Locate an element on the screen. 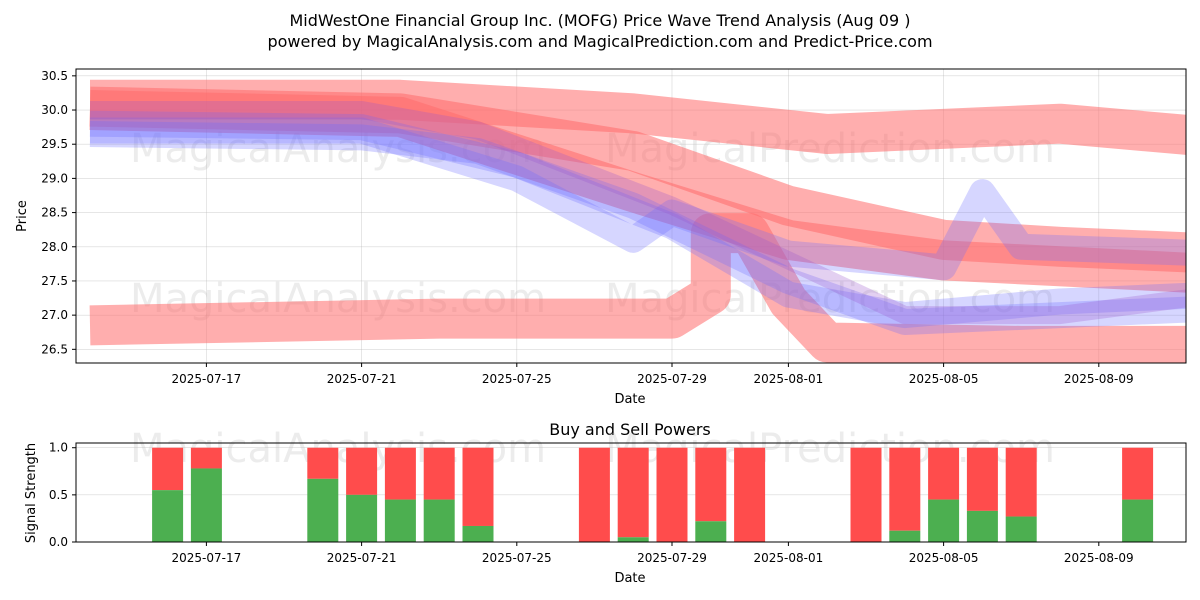  y-tick-label: 30.5 is located at coordinates (54, 76).